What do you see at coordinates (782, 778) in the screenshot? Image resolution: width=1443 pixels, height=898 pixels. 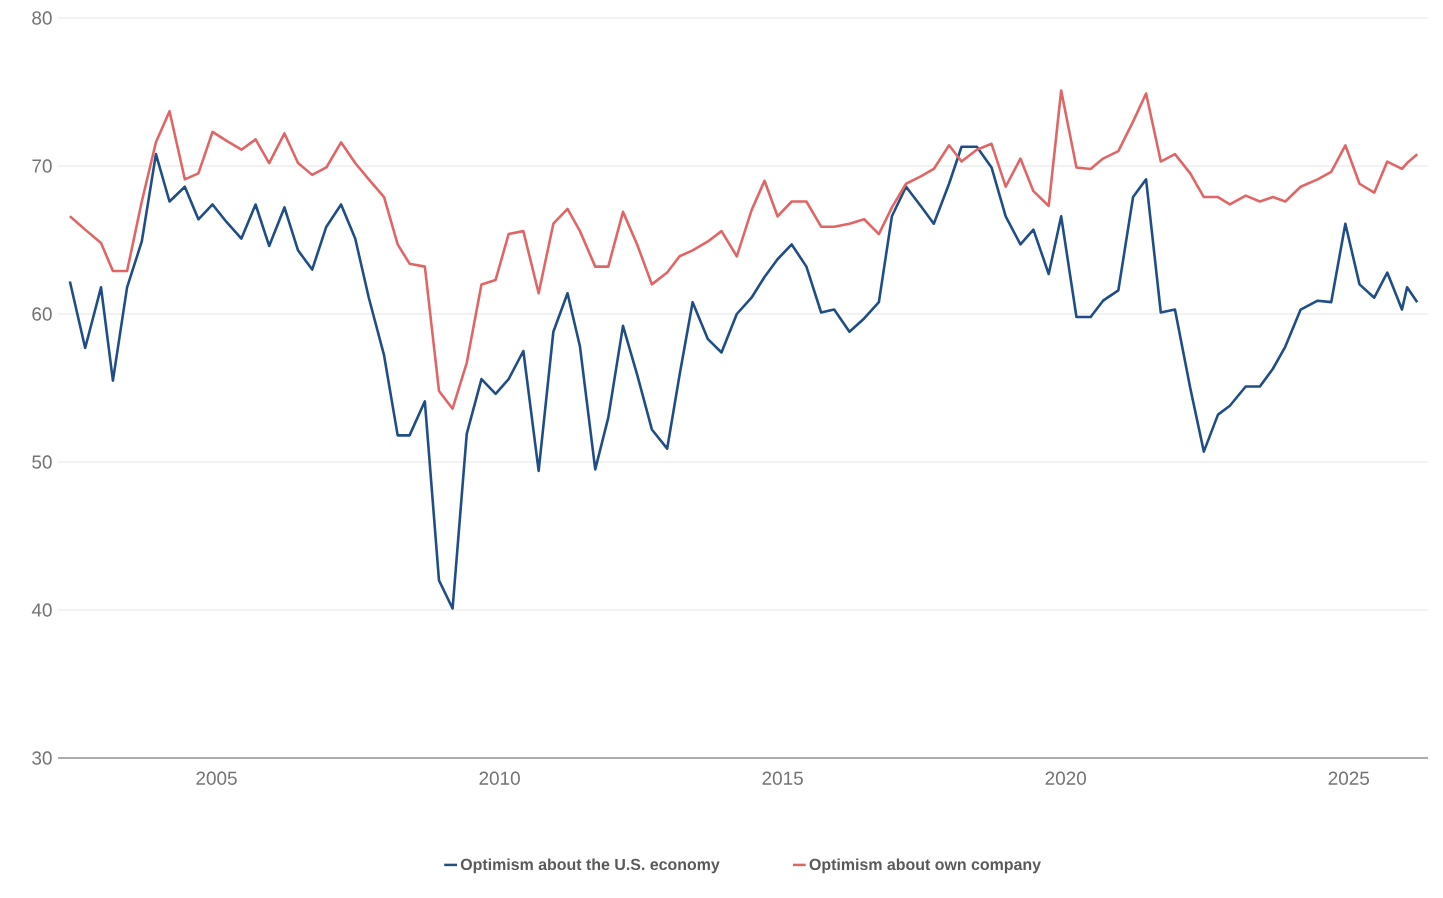 I see `x-tick-label: 2015` at bounding box center [782, 778].